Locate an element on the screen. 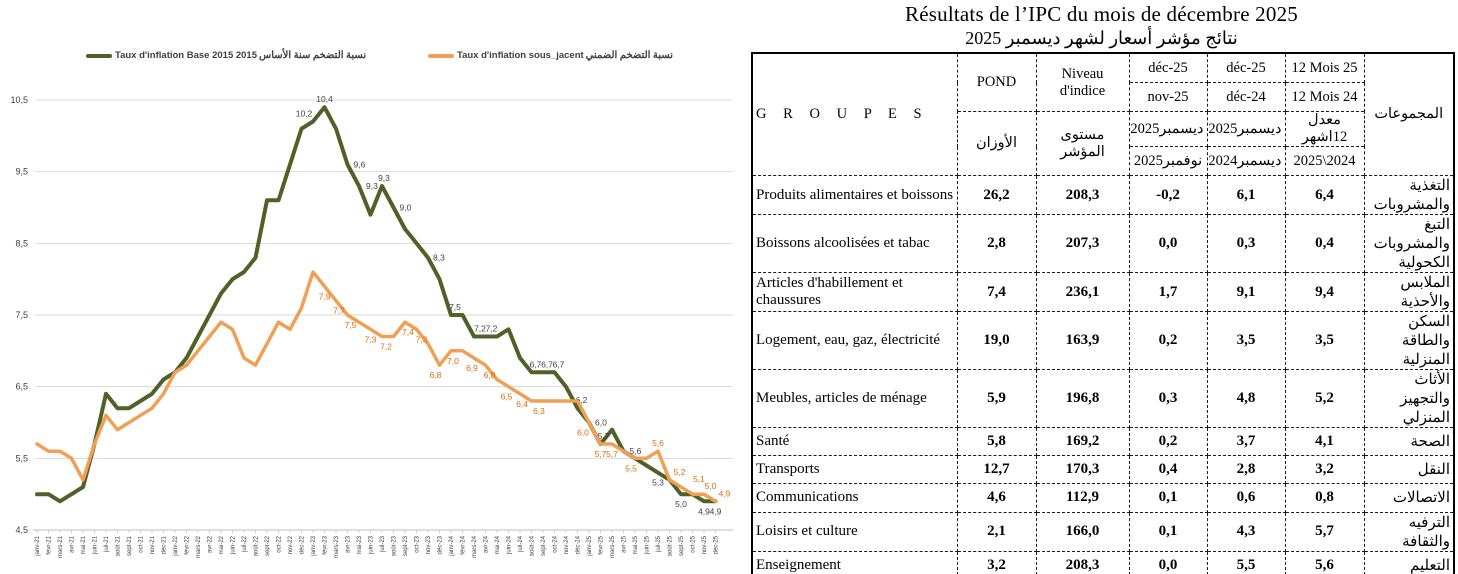 The image size is (1458, 574). x-tick-label: juin-23 is located at coordinates (372, 545).